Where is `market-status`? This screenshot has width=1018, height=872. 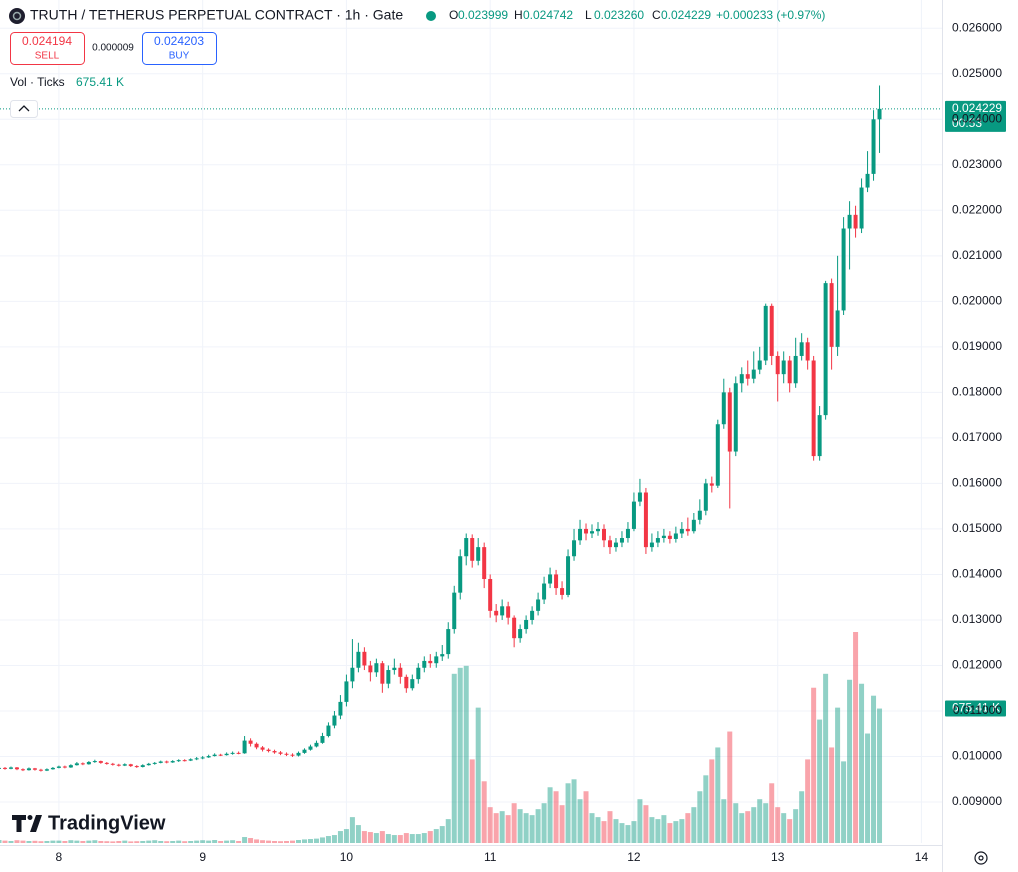 market-status is located at coordinates (431, 16).